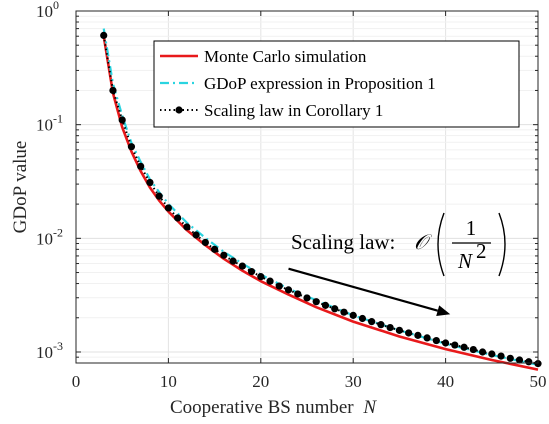 This screenshot has width=549, height=424. I want to click on x-tick-label: 0, so click(76, 381).